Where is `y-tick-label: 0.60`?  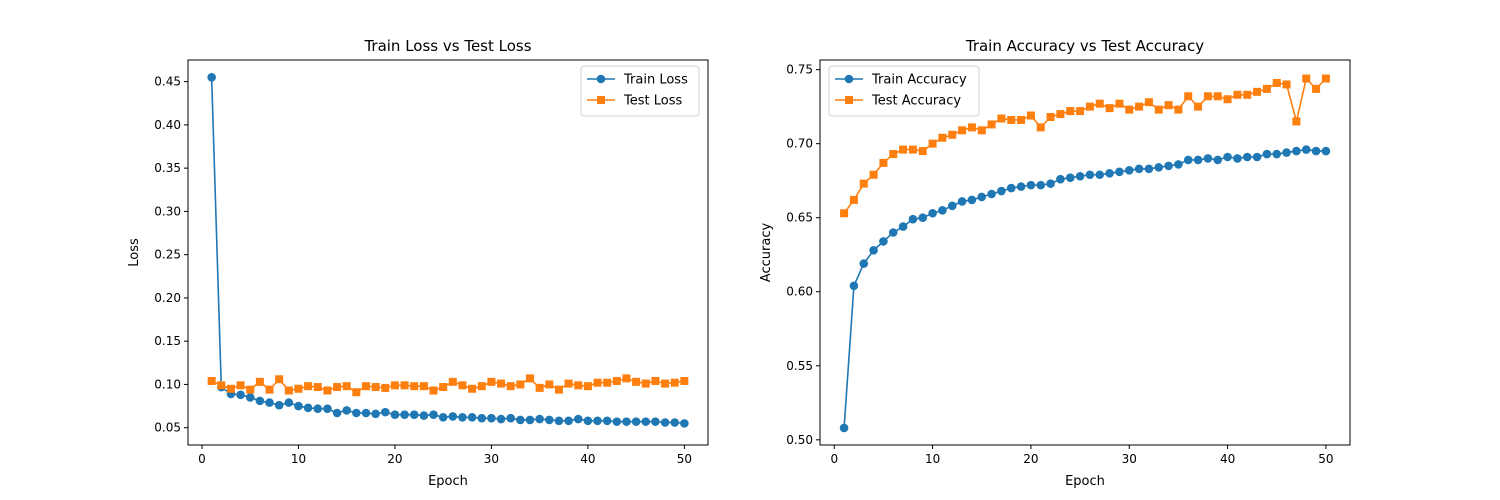 y-tick-label: 0.60 is located at coordinates (799, 292).